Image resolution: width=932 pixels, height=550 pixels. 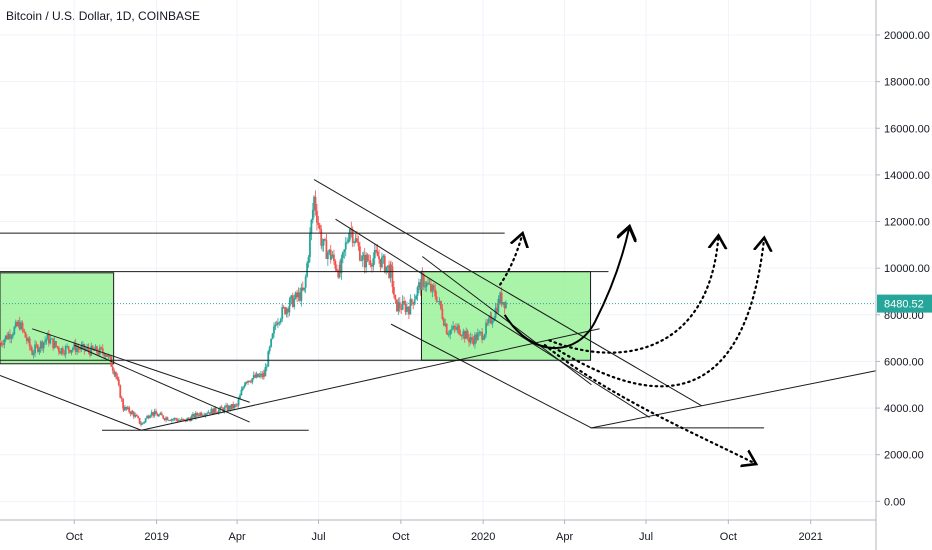 What do you see at coordinates (103, 16) in the screenshot?
I see `chart-title: Bitcoin / U.S. Dollar, 1D, COINBASE` at bounding box center [103, 16].